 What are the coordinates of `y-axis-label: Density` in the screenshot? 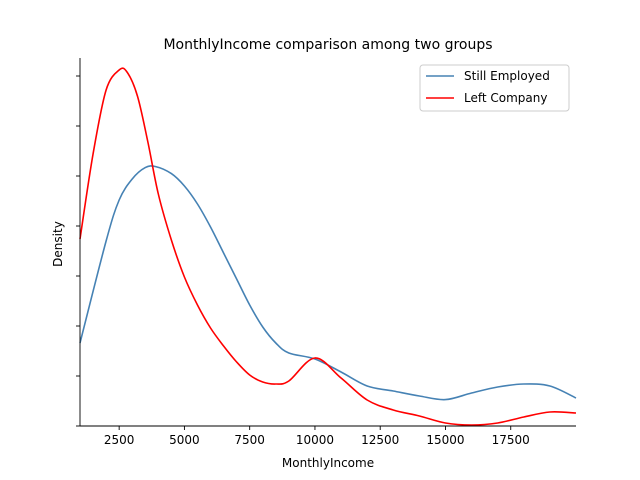 It's located at (58, 244).